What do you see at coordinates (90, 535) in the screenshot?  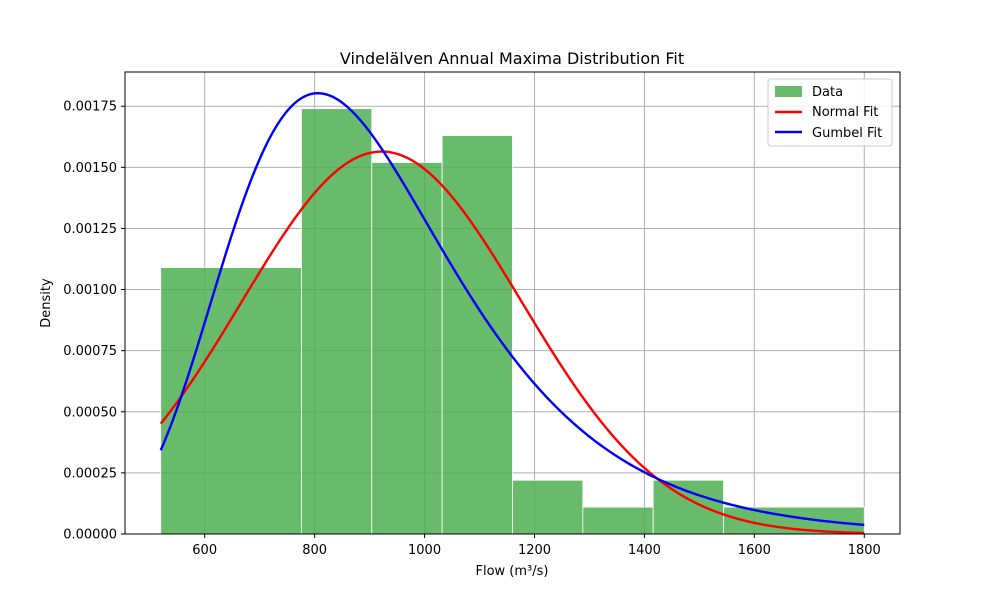 I see `y-tick-label: 0.00000` at bounding box center [90, 535].